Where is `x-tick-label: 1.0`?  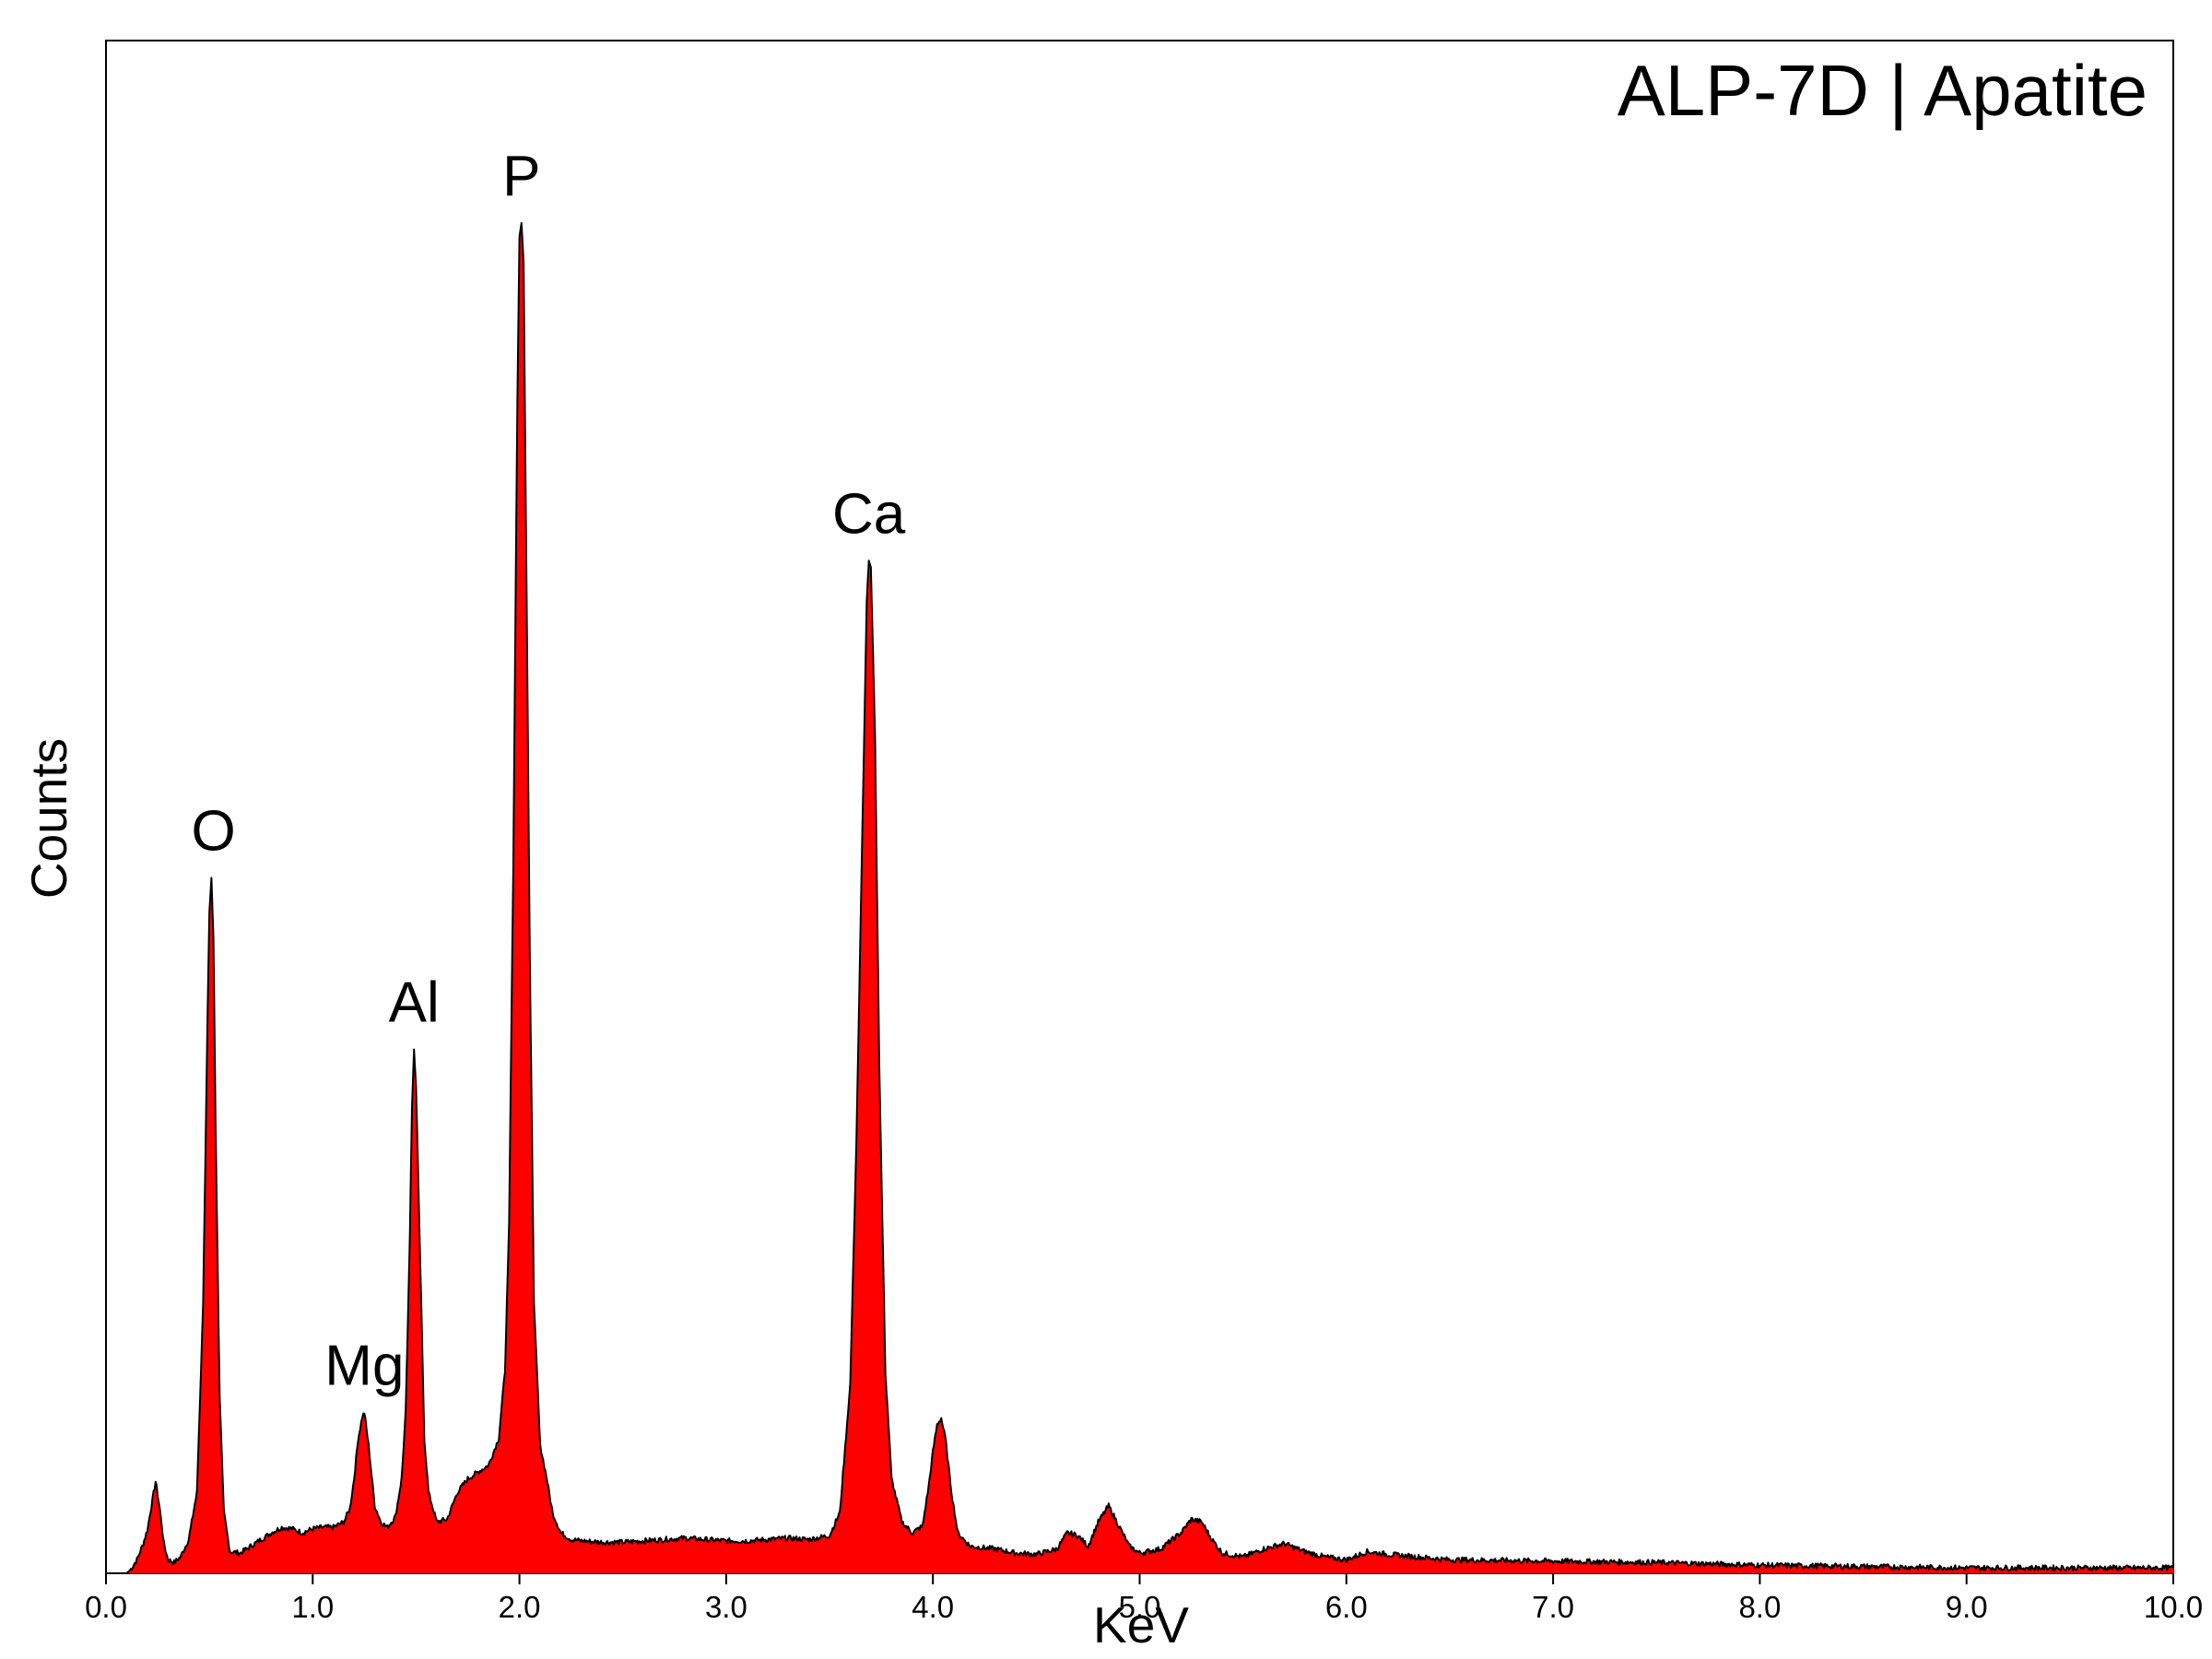 x-tick-label: 1.0 is located at coordinates (312, 1607).